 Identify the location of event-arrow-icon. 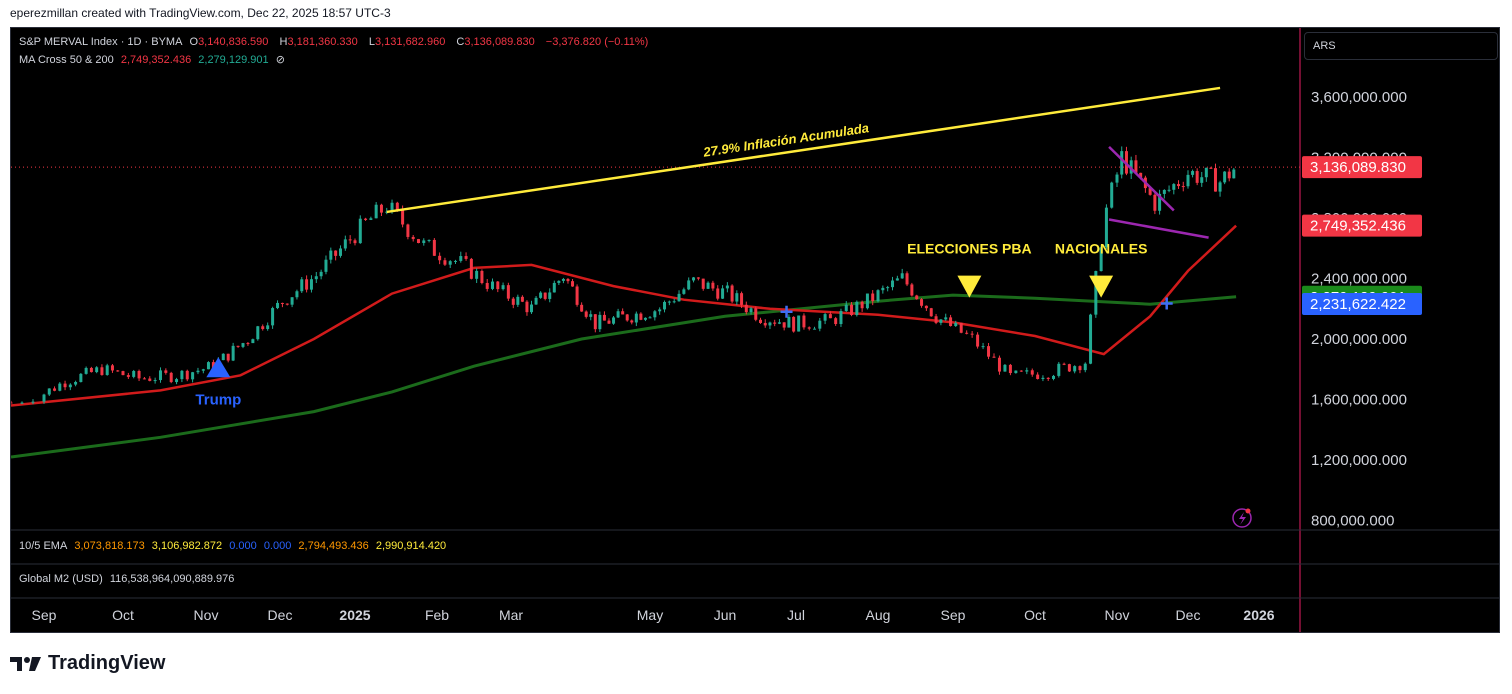
(969, 286).